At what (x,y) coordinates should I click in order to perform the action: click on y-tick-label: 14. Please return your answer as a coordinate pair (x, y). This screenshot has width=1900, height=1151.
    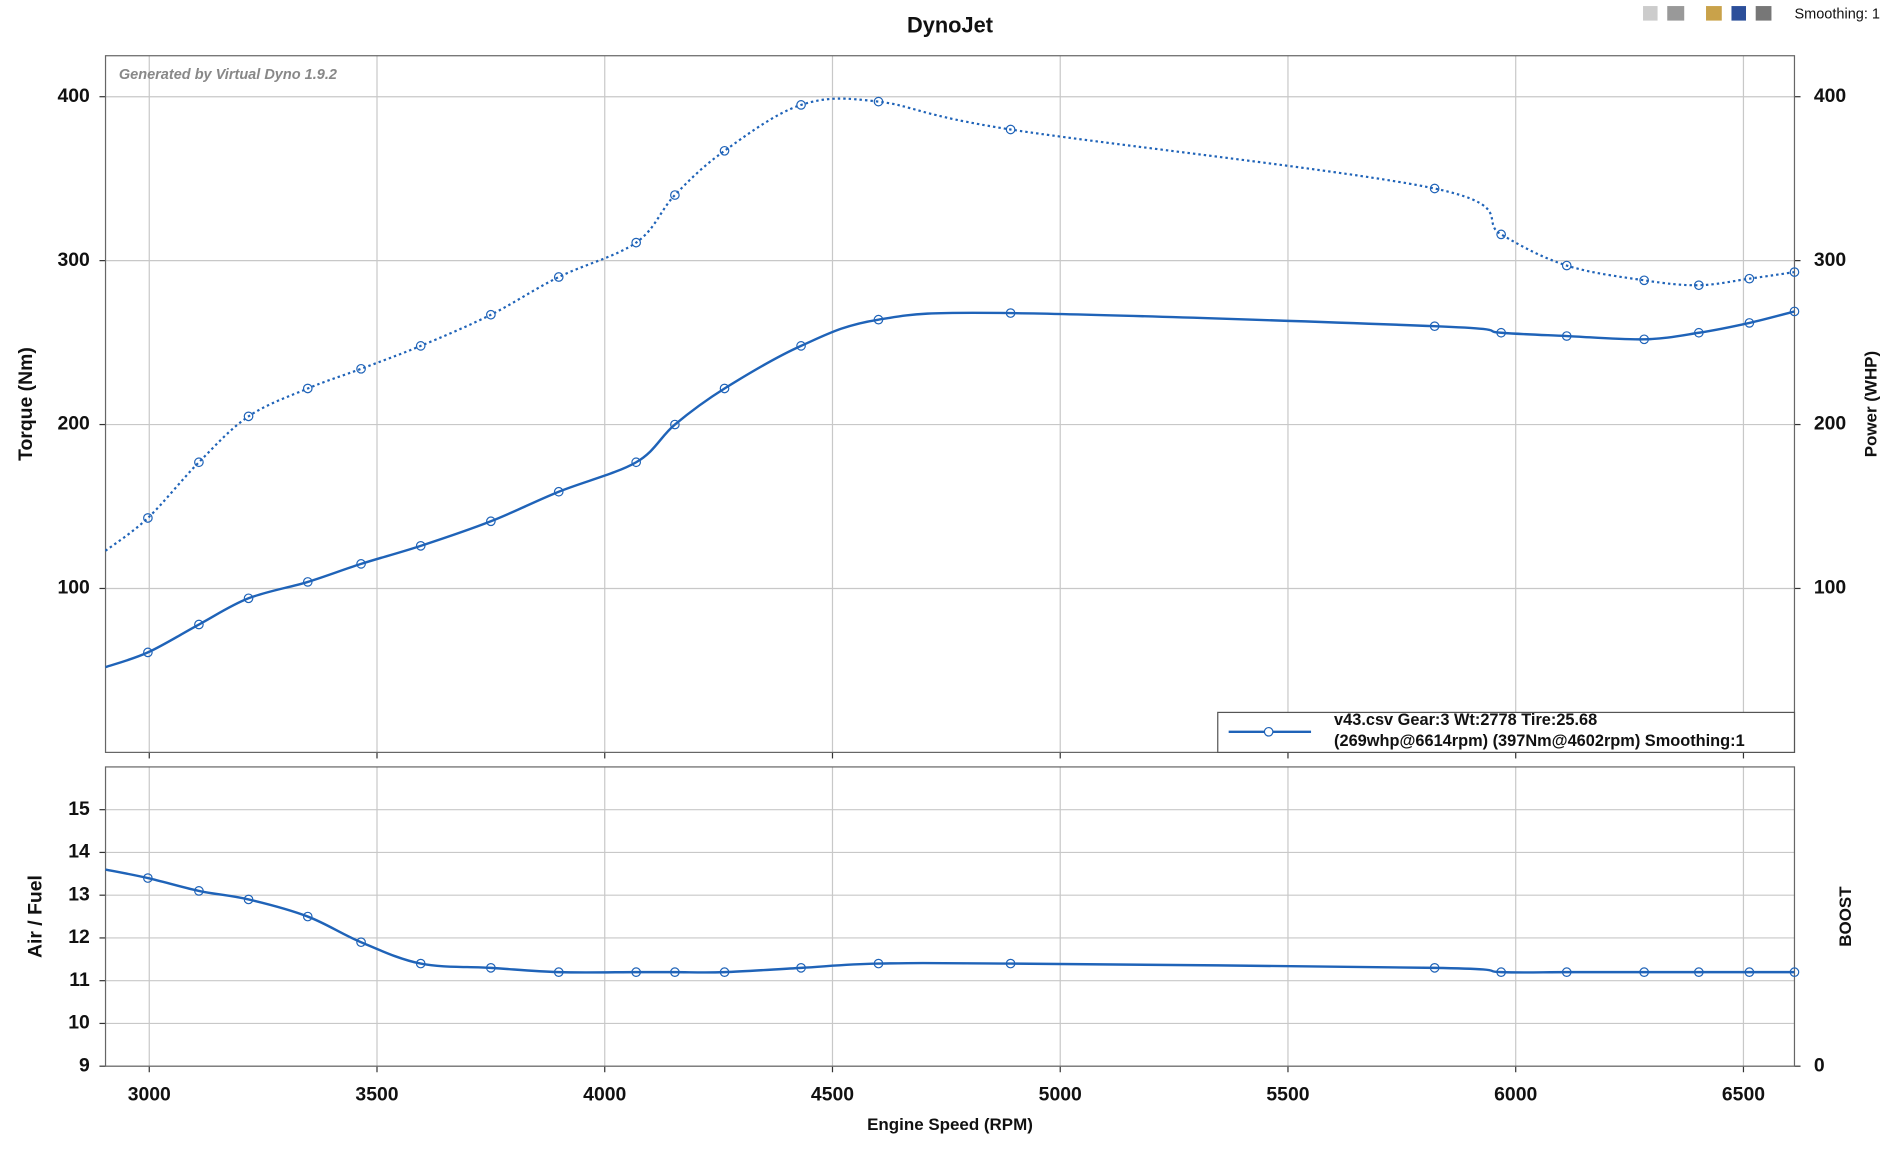
    Looking at the image, I should click on (79, 852).